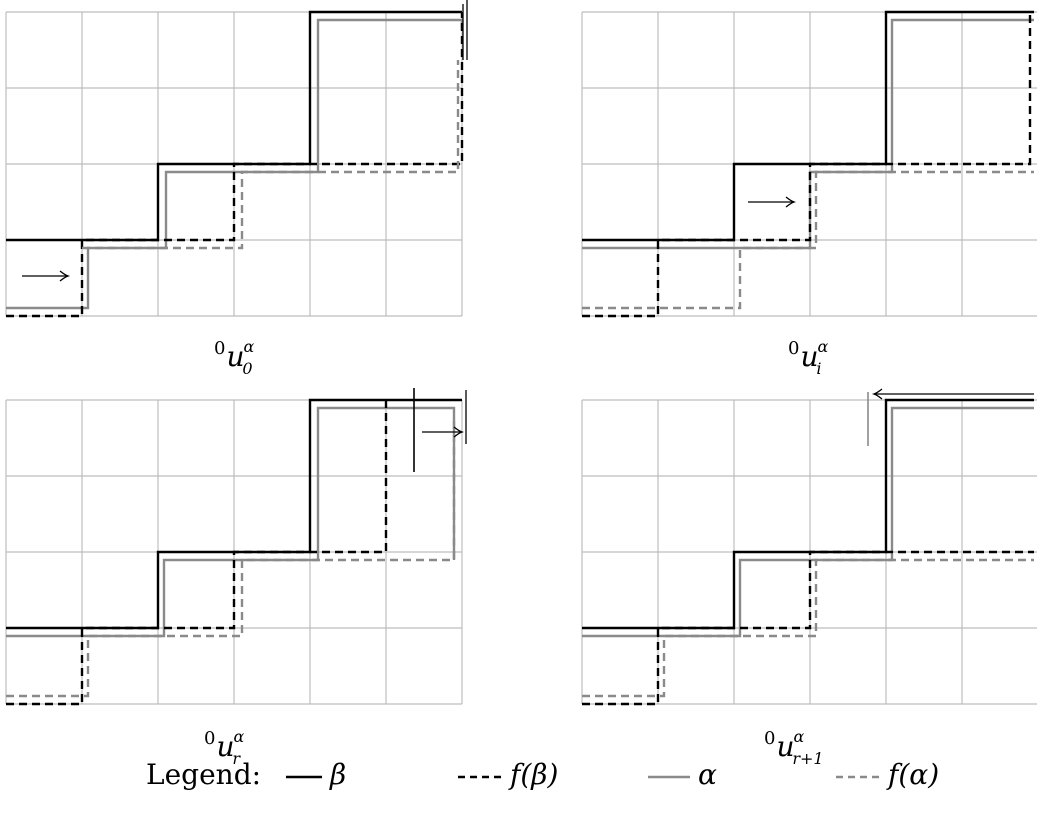 The width and height of the screenshot is (1037, 820). What do you see at coordinates (808, 357) in the screenshot?
I see `caption-panel-2: 0uαi` at bounding box center [808, 357].